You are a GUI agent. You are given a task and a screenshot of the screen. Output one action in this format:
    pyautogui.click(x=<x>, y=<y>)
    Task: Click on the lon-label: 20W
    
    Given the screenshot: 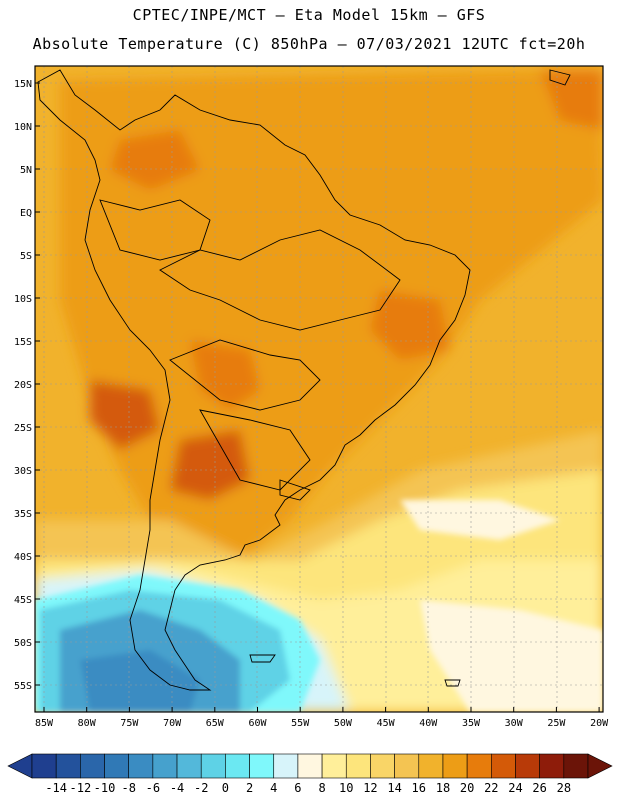 What is the action you would take?
    pyautogui.click(x=599, y=723)
    